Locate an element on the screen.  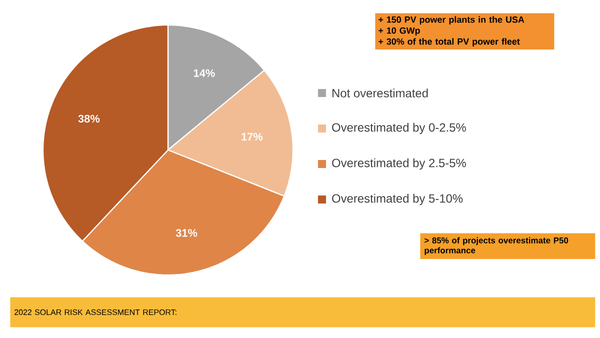
legend-label: Overestimated by 5-10% is located at coordinates (397, 200).